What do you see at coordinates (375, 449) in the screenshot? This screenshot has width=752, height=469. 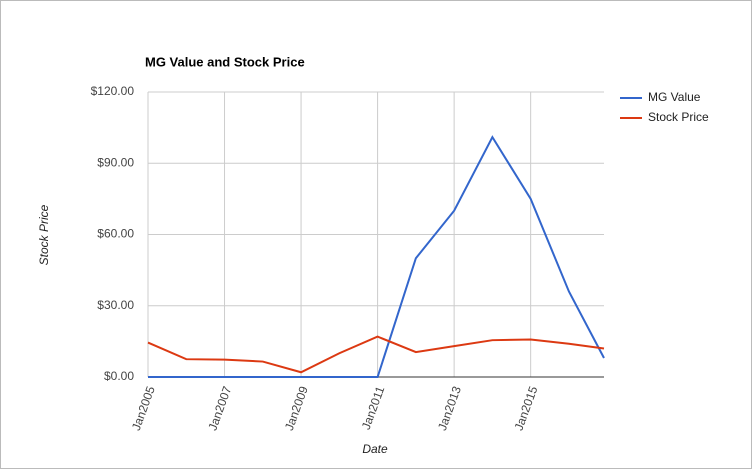 I see `x-axis-label: Date` at bounding box center [375, 449].